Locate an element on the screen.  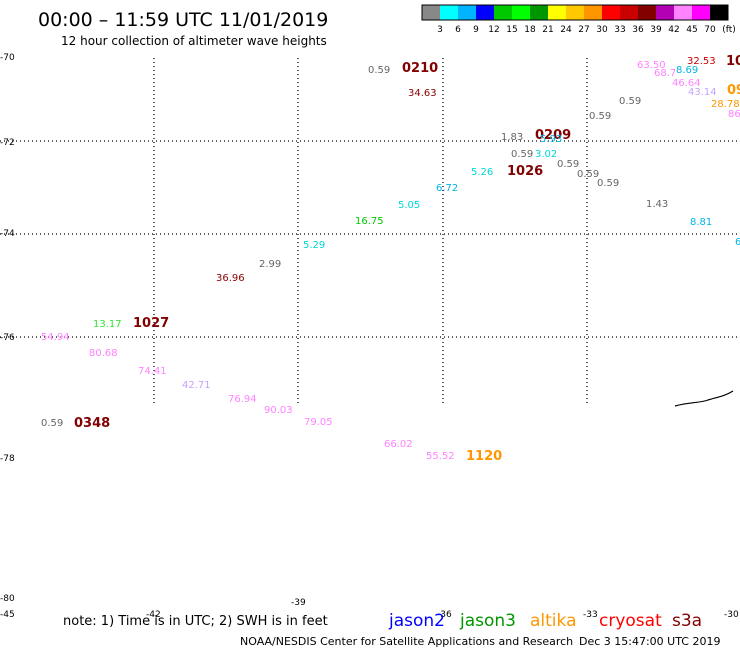
legend-tick: 30 is located at coordinates (602, 30).